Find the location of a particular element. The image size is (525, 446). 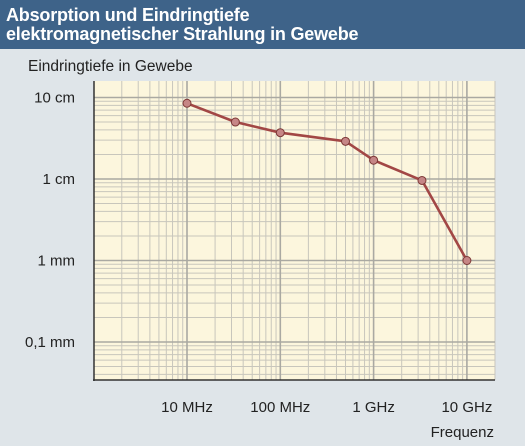

x-tick-label: 100 MHz is located at coordinates (280, 407).